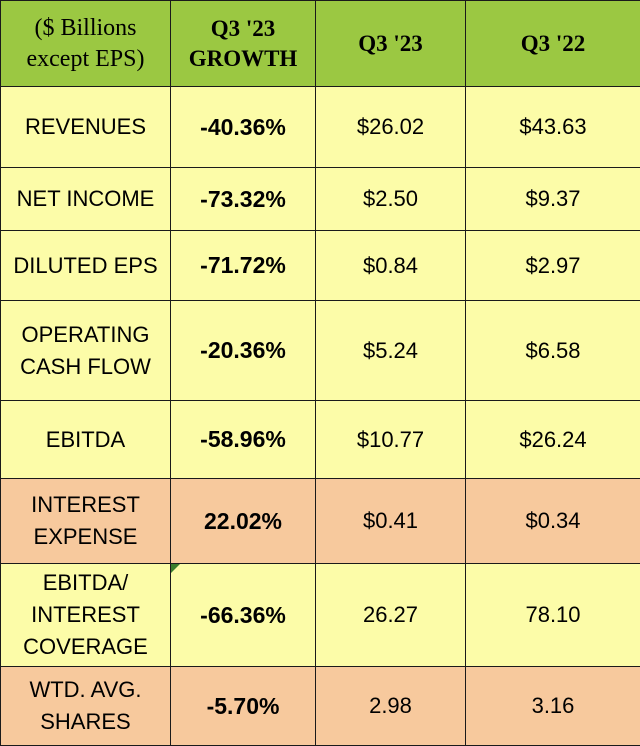 Image resolution: width=640 pixels, height=746 pixels. I want to click on q3-23-cell: $5.24, so click(391, 351).